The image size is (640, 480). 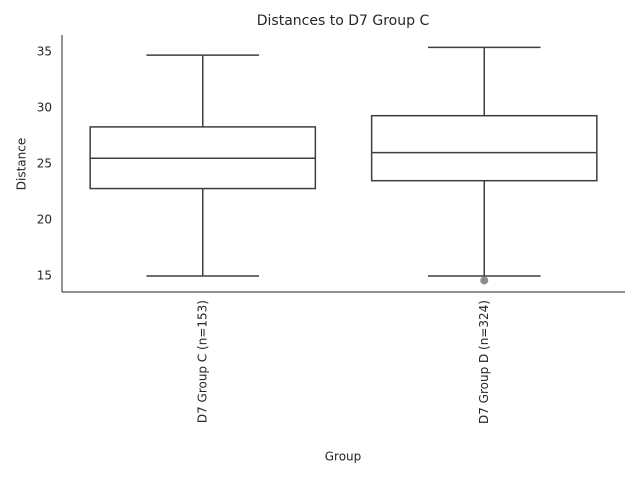 What do you see at coordinates (343, 21) in the screenshot?
I see `chart-title: Distances to D7 Group C` at bounding box center [343, 21].